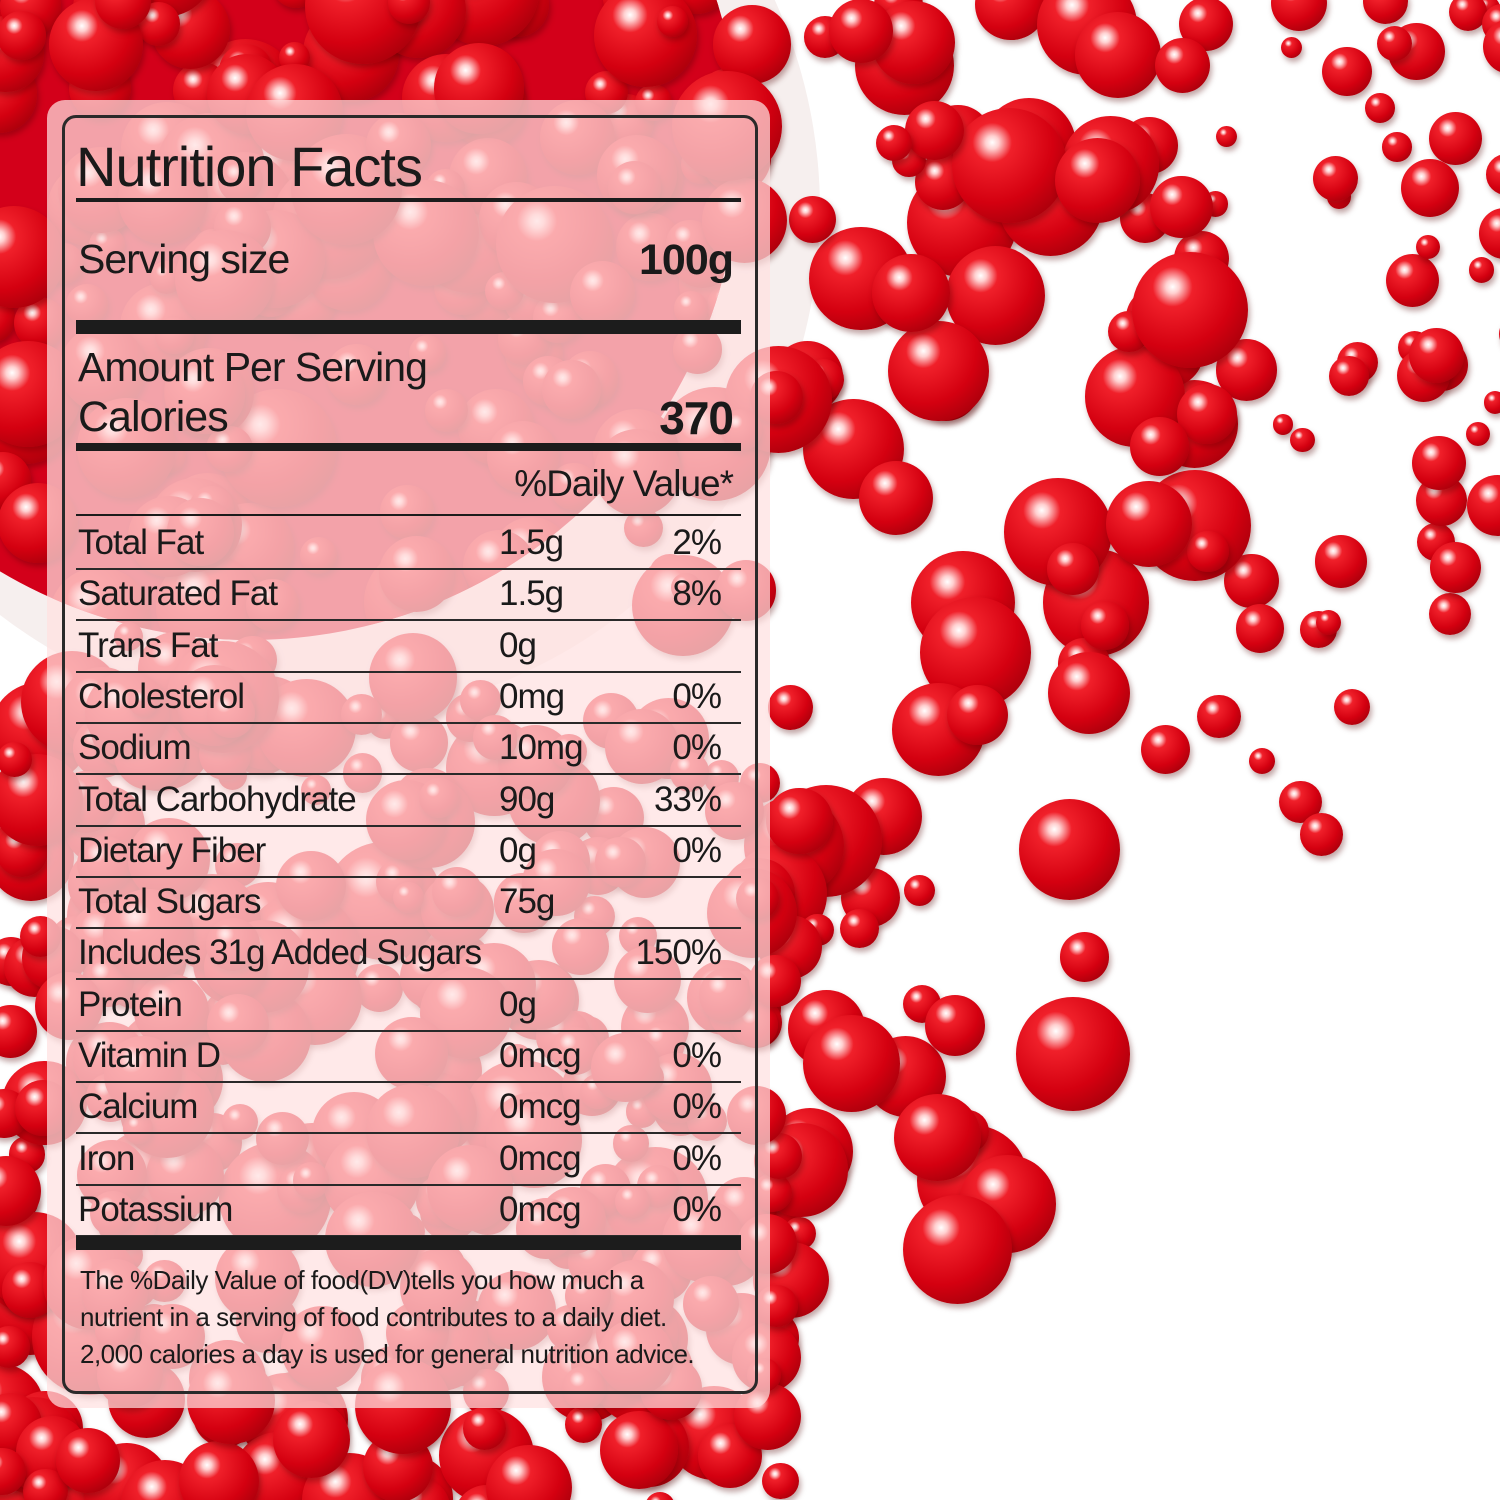 This screenshot has width=1500, height=1500. I want to click on nutrient-name: Total Fat, so click(141, 542).